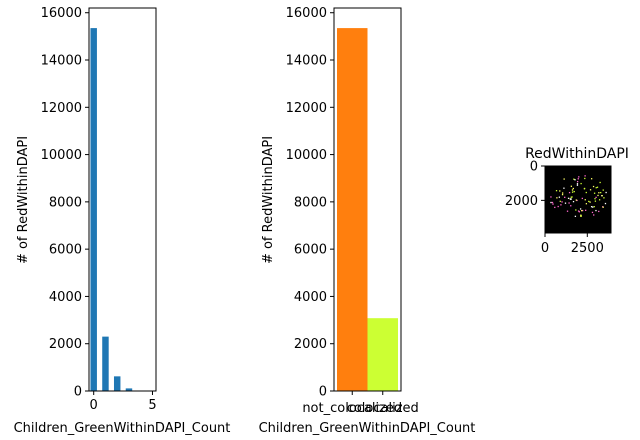 This screenshot has width=640, height=440. What do you see at coordinates (545, 248) in the screenshot?
I see `x-tick-label: 0` at bounding box center [545, 248].